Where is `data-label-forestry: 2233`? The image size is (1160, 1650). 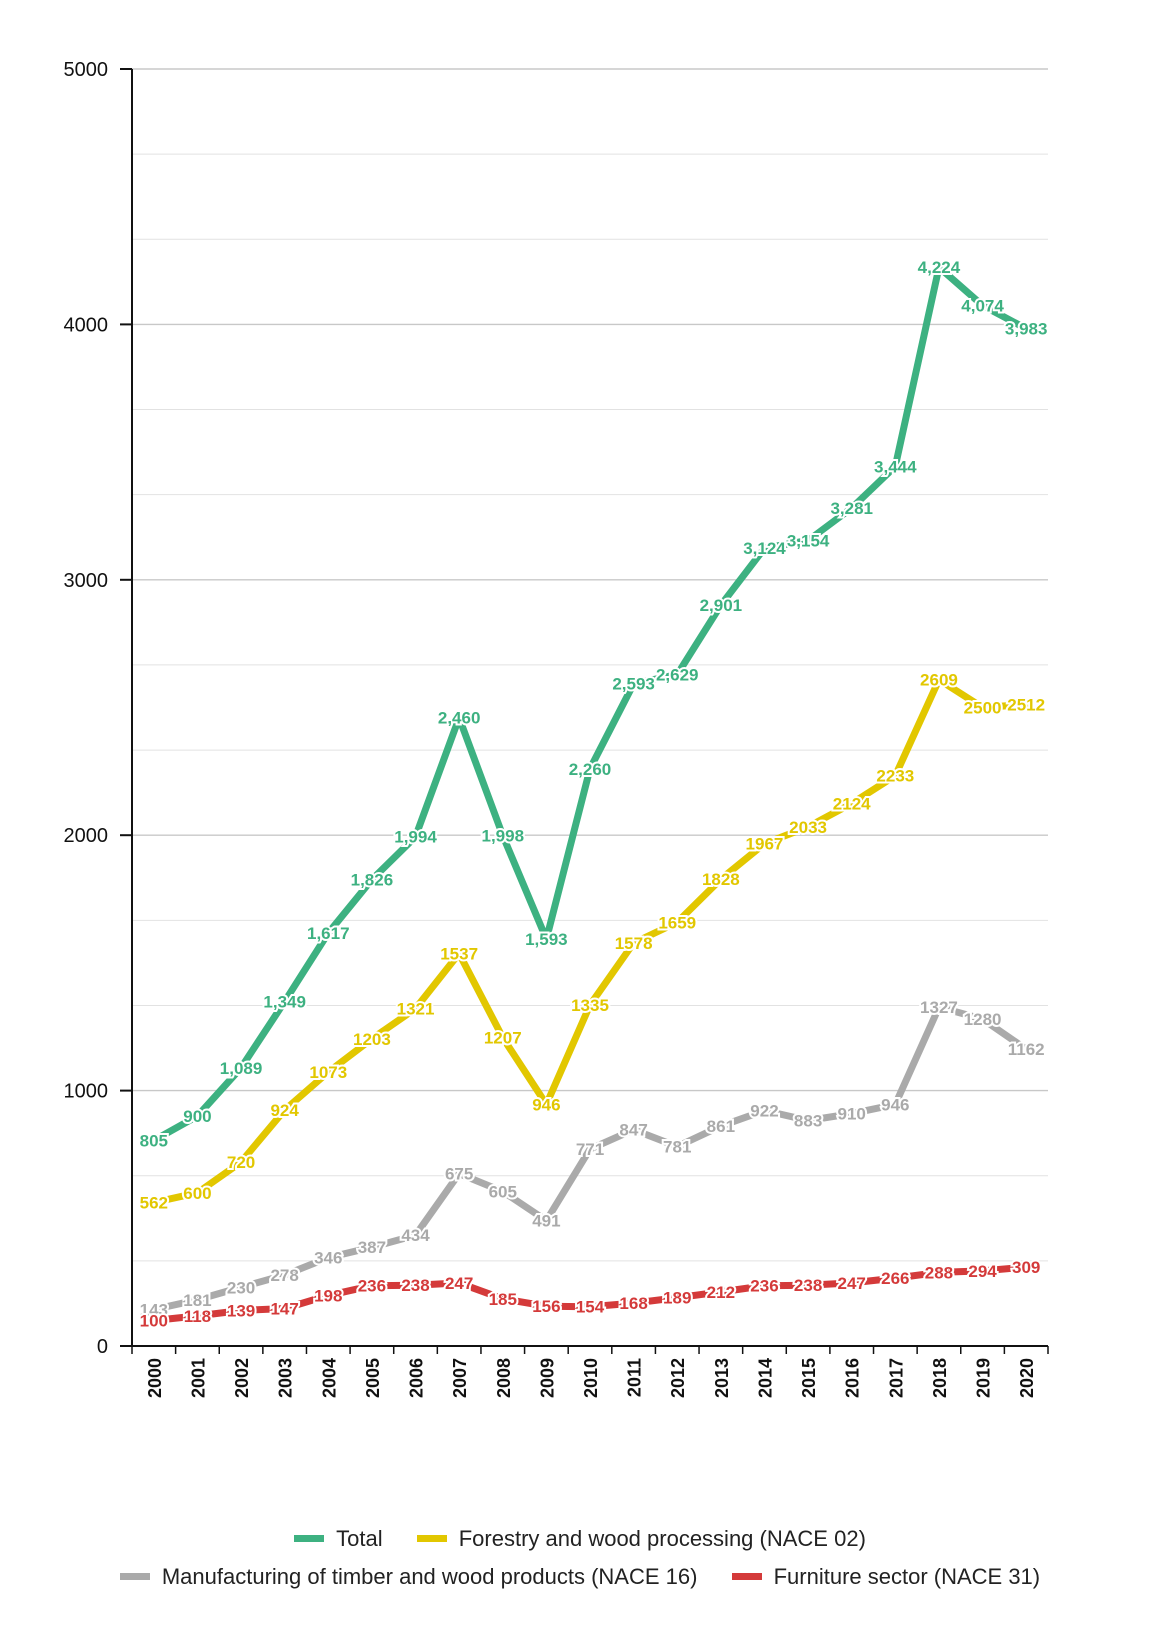
data-label-forestry: 2233 is located at coordinates (895, 776).